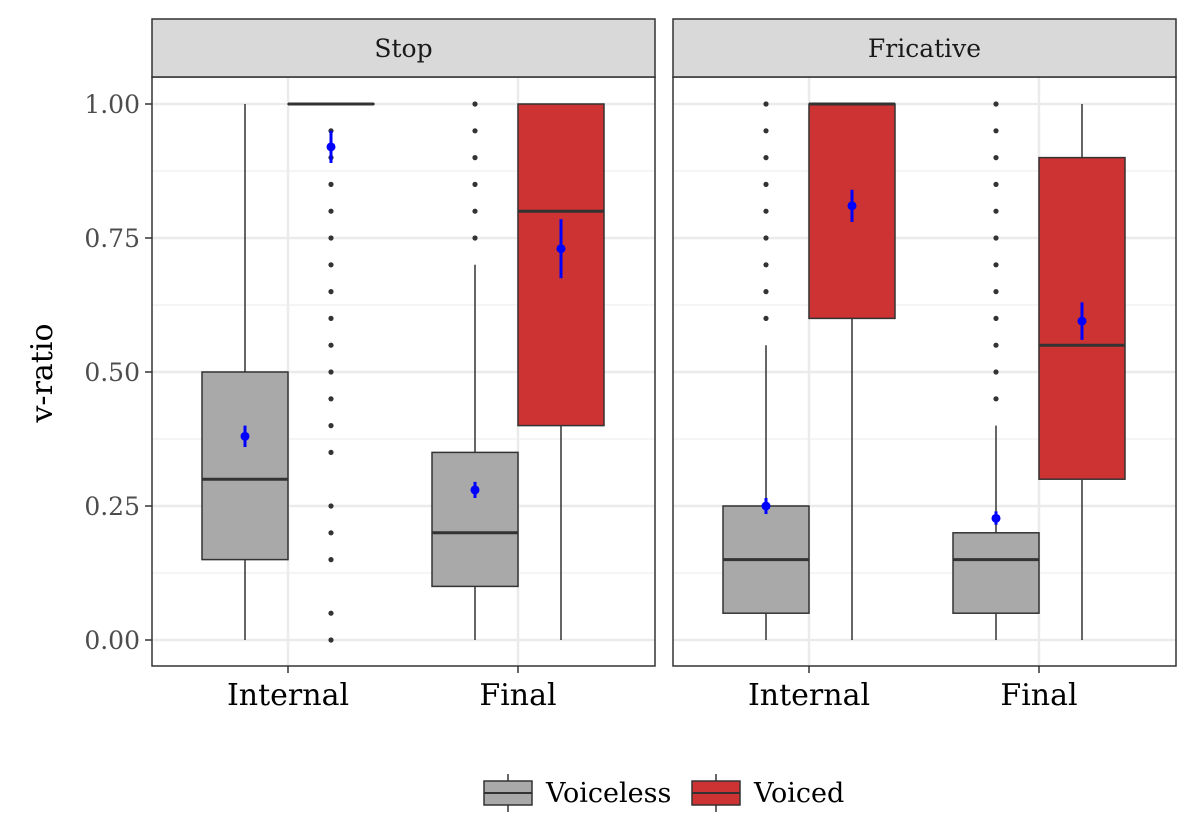 The image size is (1200, 836). I want to click on y-tick-label: 0.50, so click(112, 372).